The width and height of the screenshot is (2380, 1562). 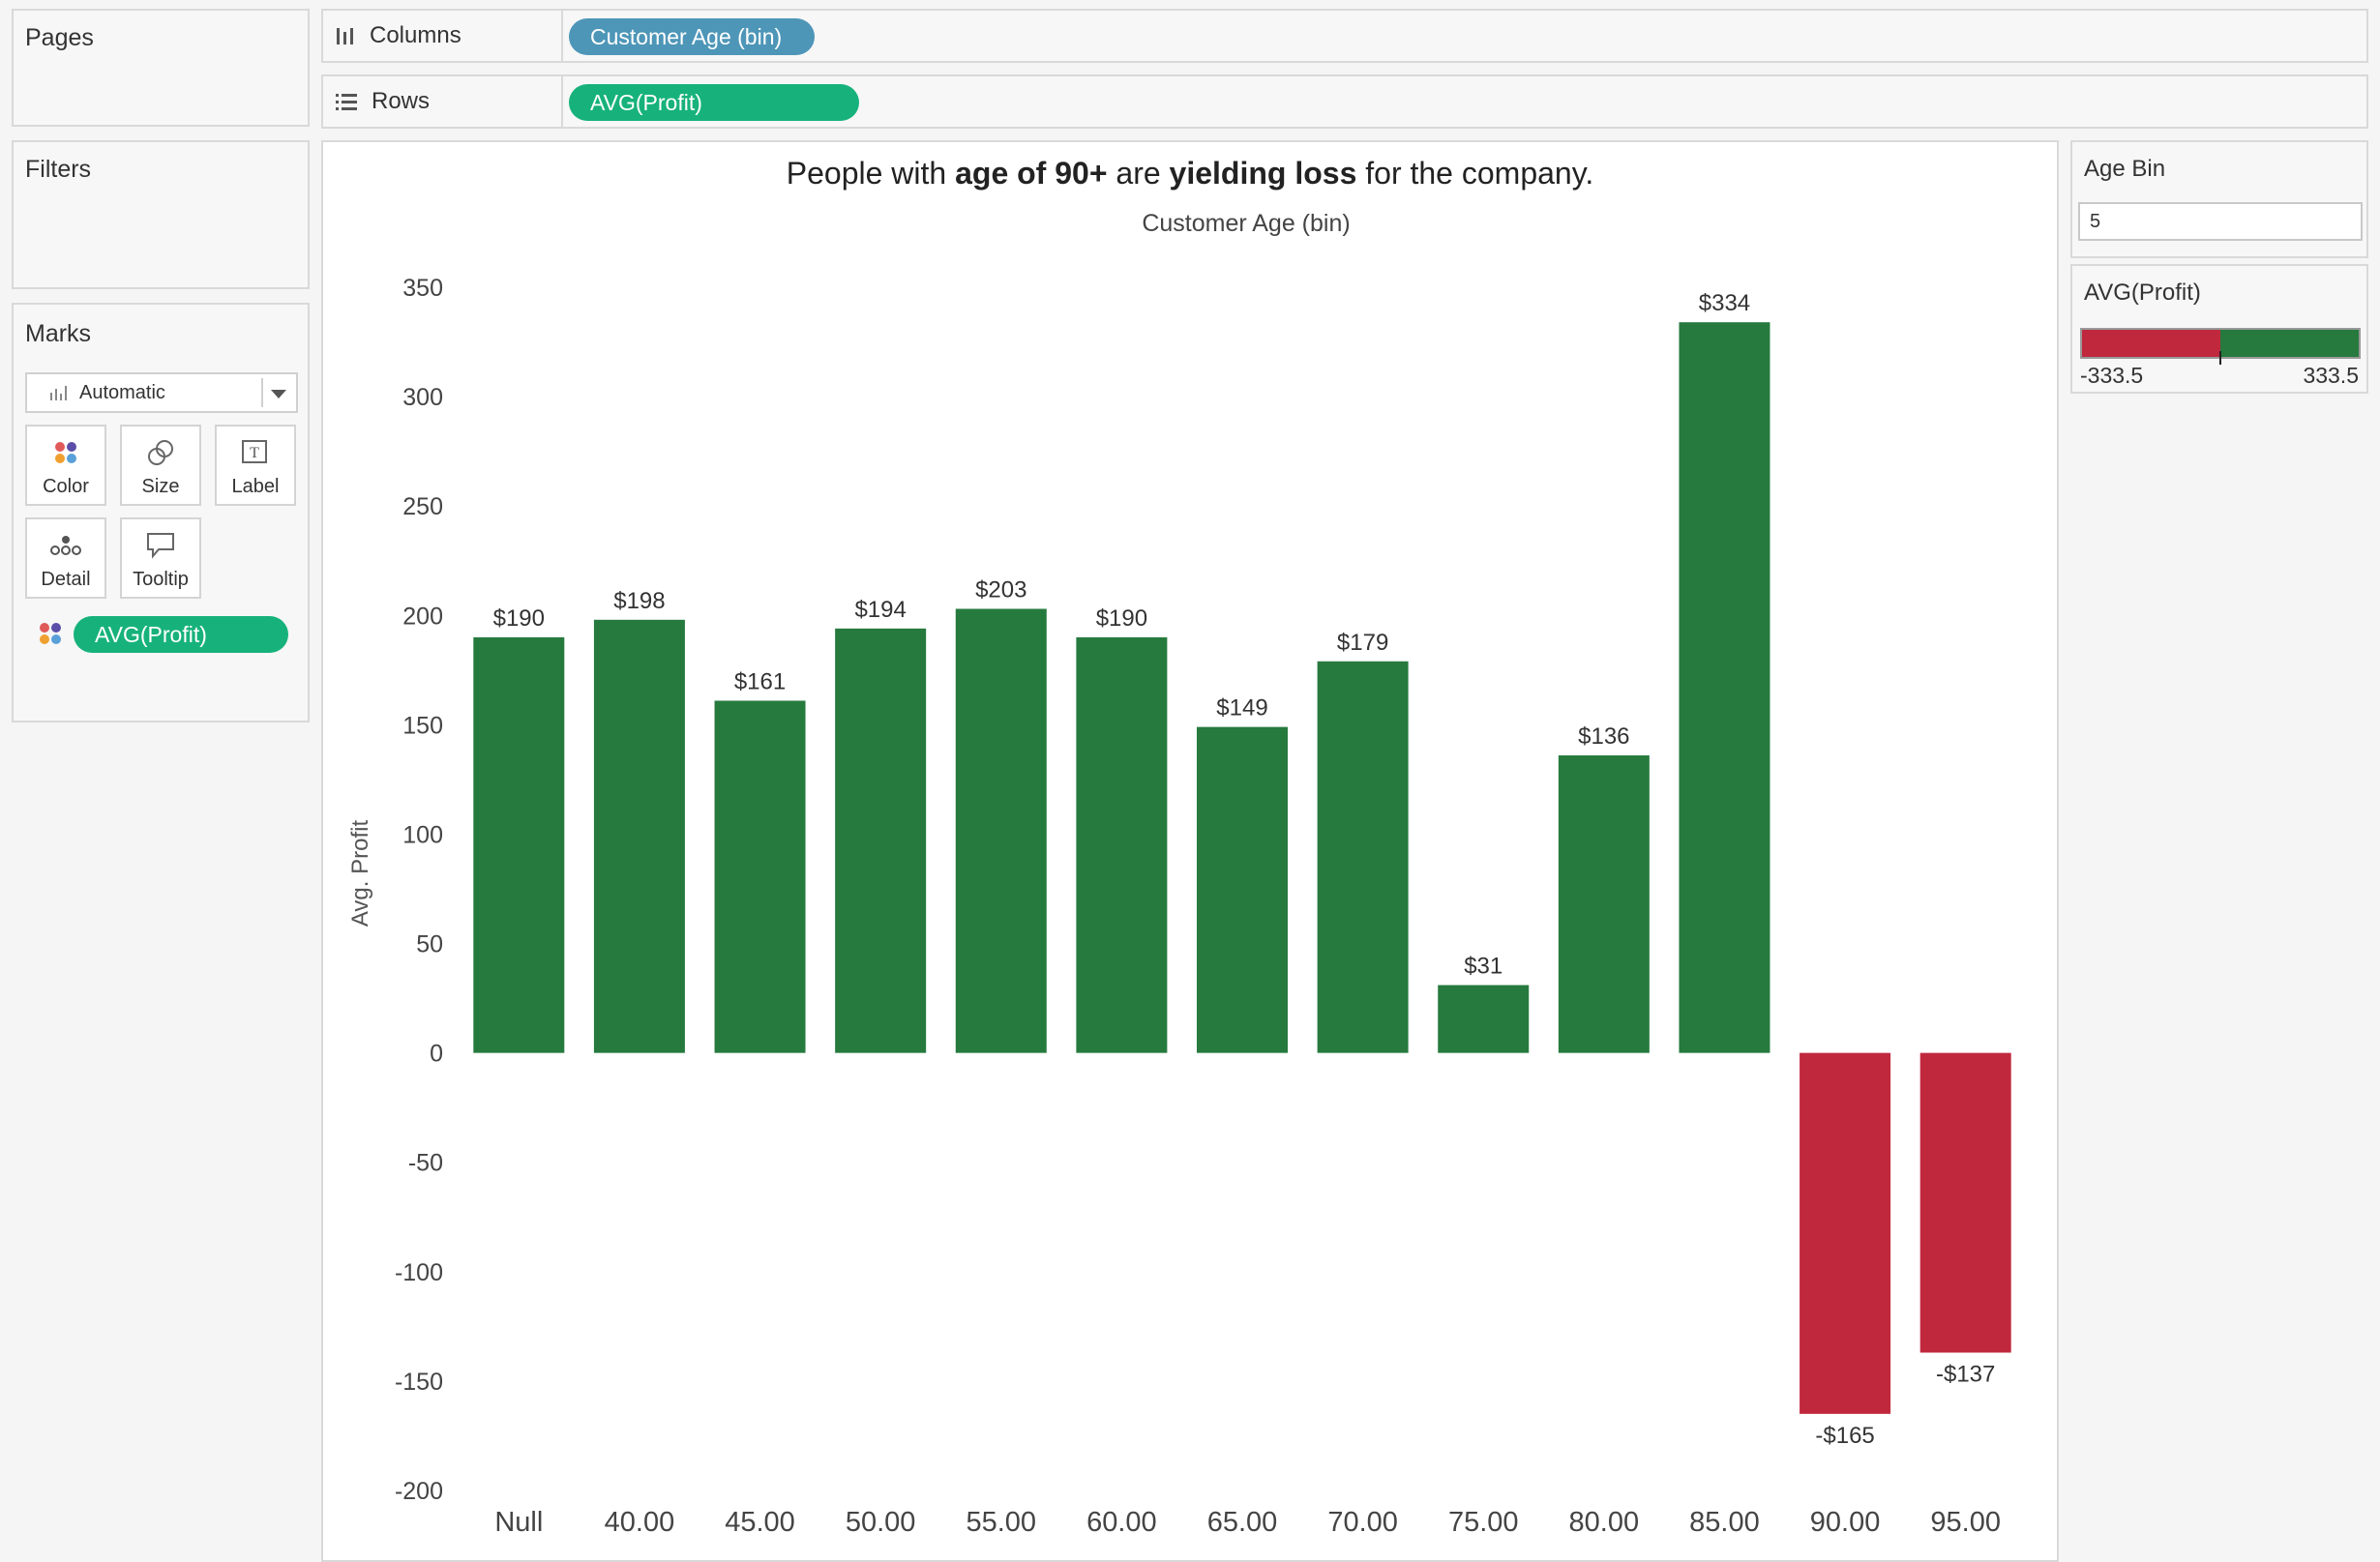 What do you see at coordinates (2142, 293) in the screenshot?
I see `profit-legend-title: AVG(Profit)` at bounding box center [2142, 293].